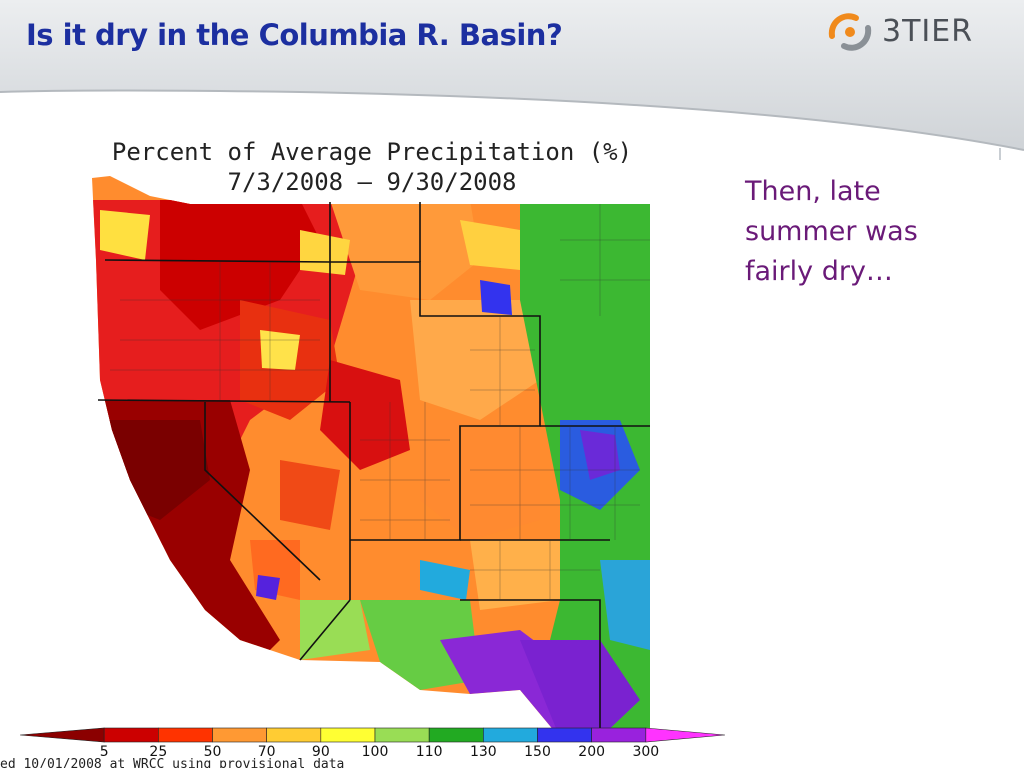 The image size is (1024, 768). What do you see at coordinates (850, 32) in the screenshot?
I see `logo-swirl-icon` at bounding box center [850, 32].